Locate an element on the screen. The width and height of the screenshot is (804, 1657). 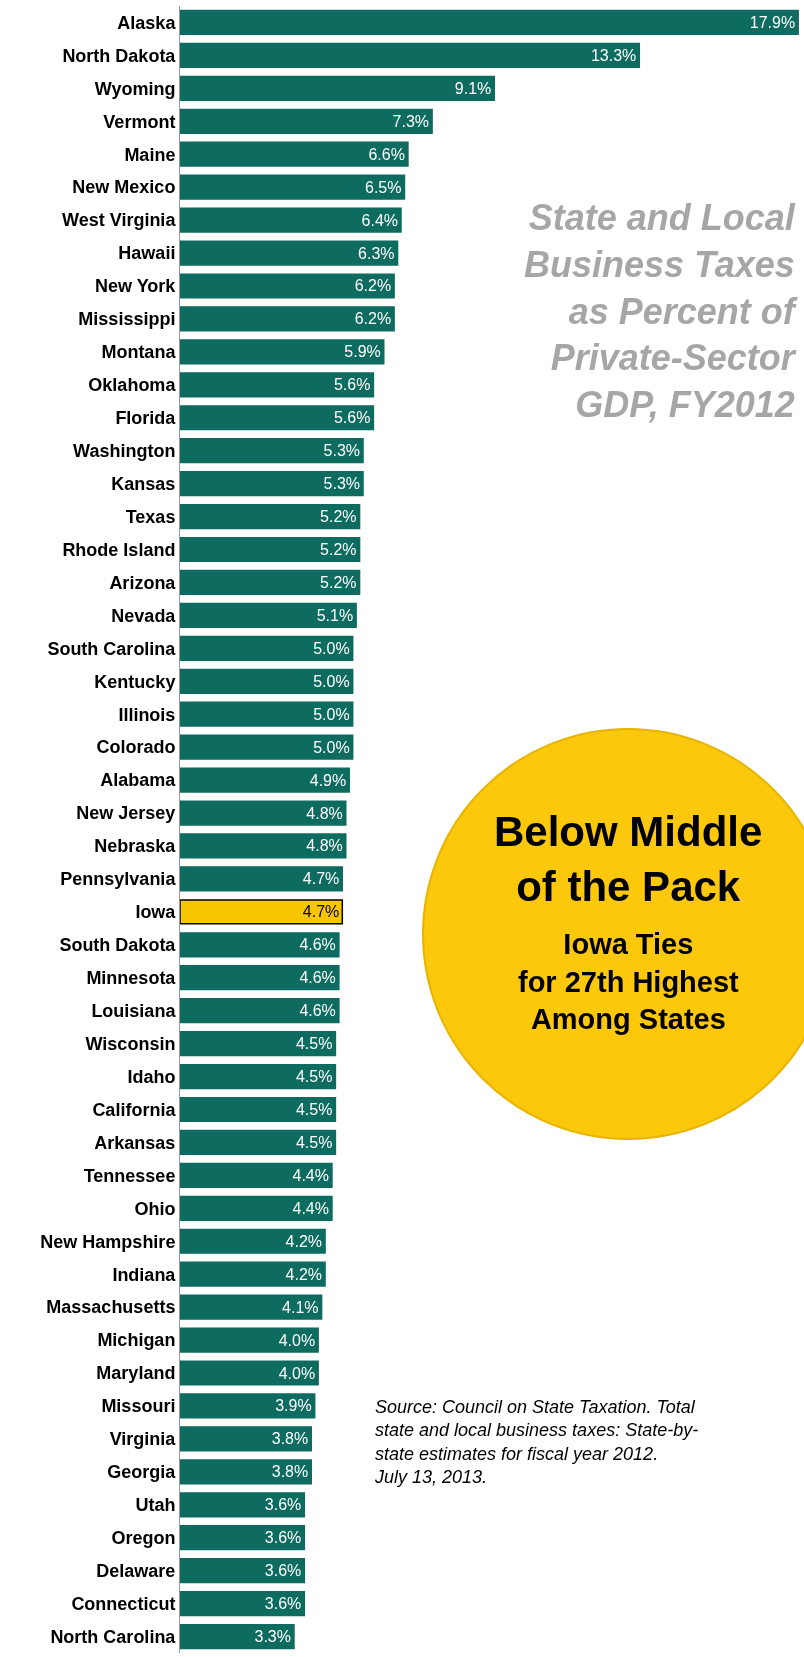
y-tick-label: Louisiana is located at coordinates (134, 1010).